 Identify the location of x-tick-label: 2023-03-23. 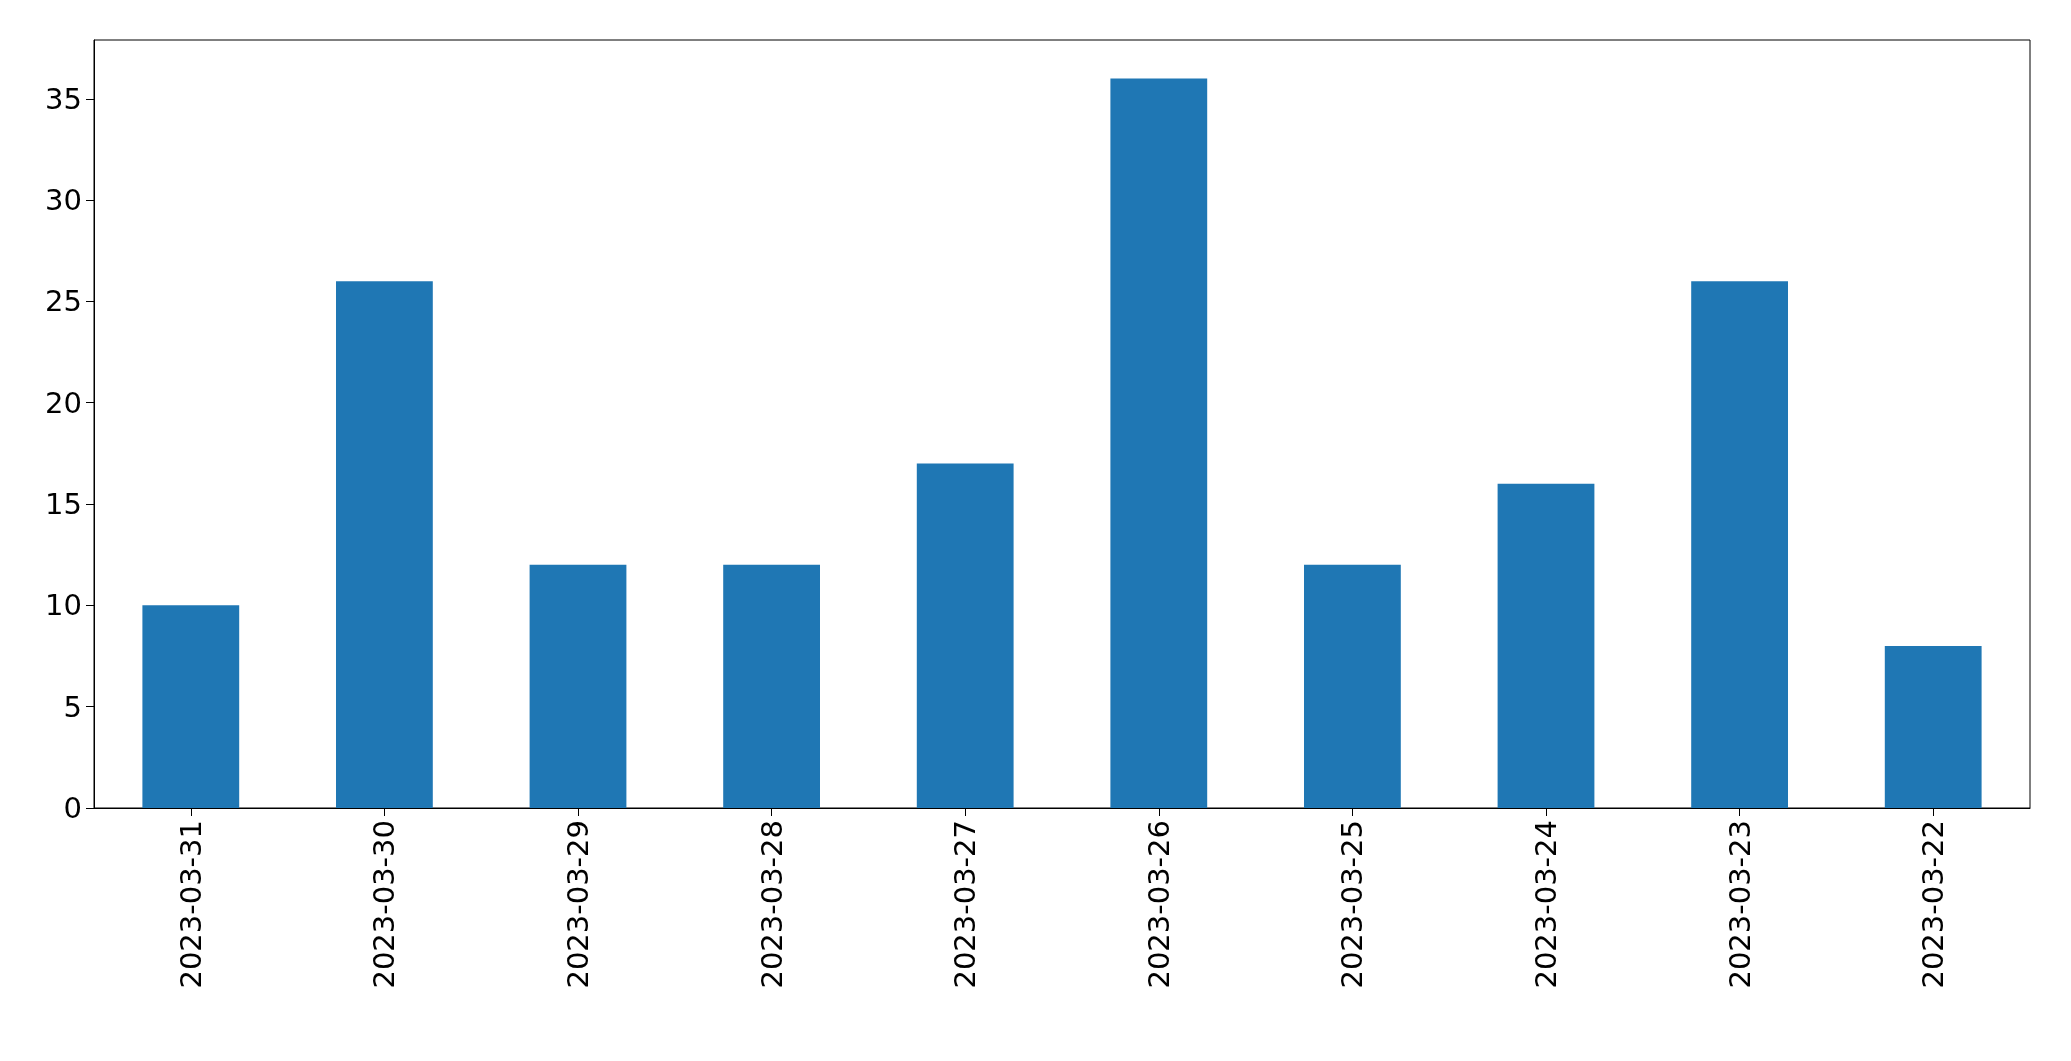
(1739, 904).